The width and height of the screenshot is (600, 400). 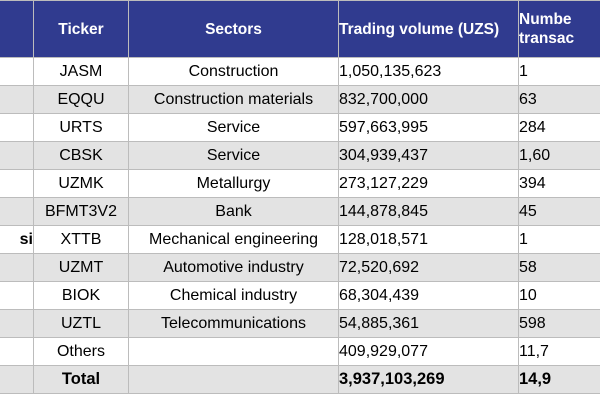 What do you see at coordinates (81, 99) in the screenshot?
I see `ticker-cell: EQQU` at bounding box center [81, 99].